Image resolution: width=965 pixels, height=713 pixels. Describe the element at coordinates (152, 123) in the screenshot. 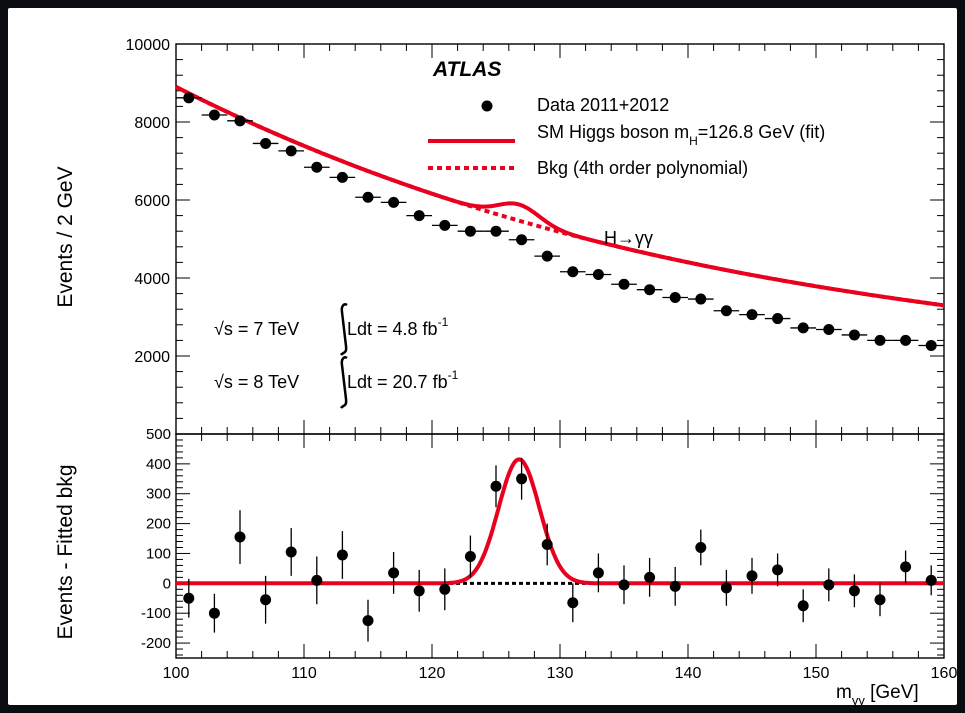

I see `top-y-tick-label: 8000` at that location.